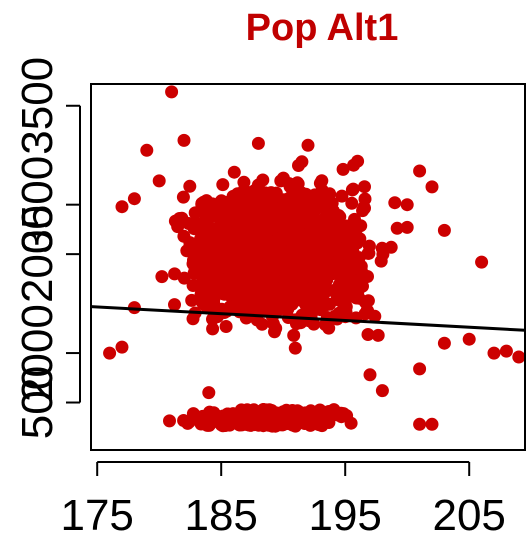 Image resolution: width=528 pixels, height=542 pixels. Describe the element at coordinates (283, 500) in the screenshot. I see `x-axis: 175 185 195 205` at that location.